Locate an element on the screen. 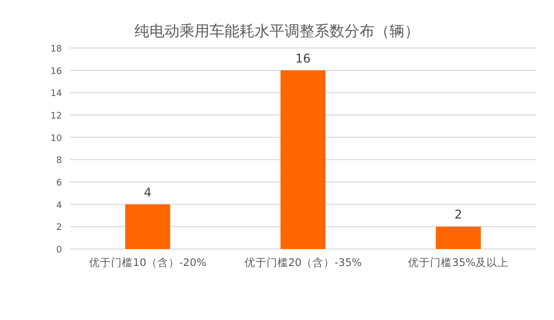 The width and height of the screenshot is (554, 320). y-tick-label: 18 is located at coordinates (56, 49).